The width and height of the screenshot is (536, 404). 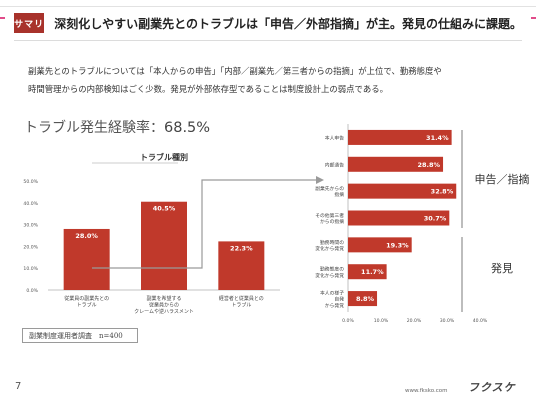 I want to click on data-label: 8.8%, so click(x=365, y=299).